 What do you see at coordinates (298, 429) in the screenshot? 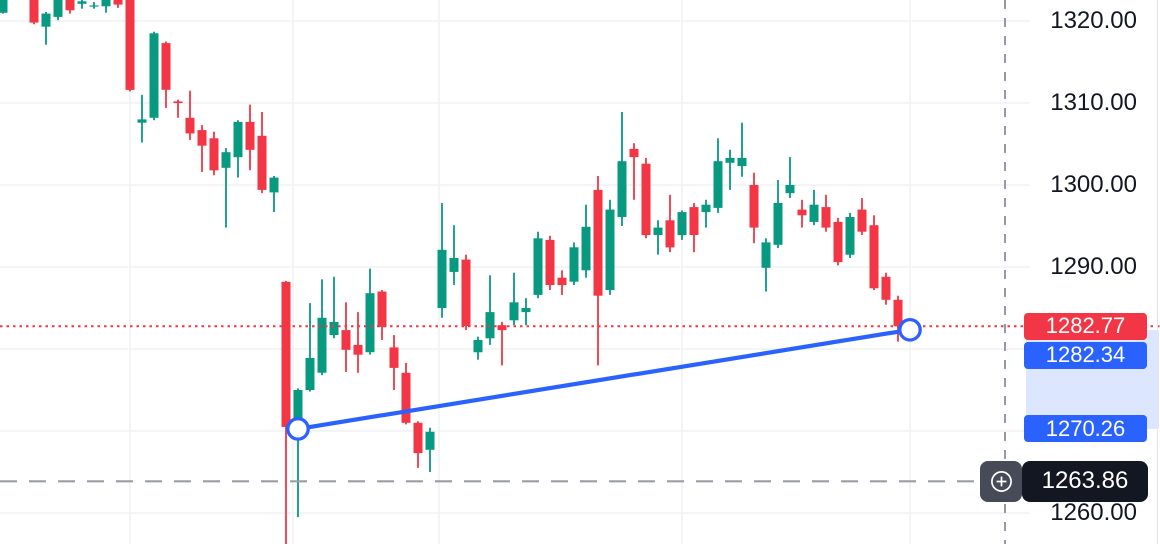
I see `trendline-start-handle` at bounding box center [298, 429].